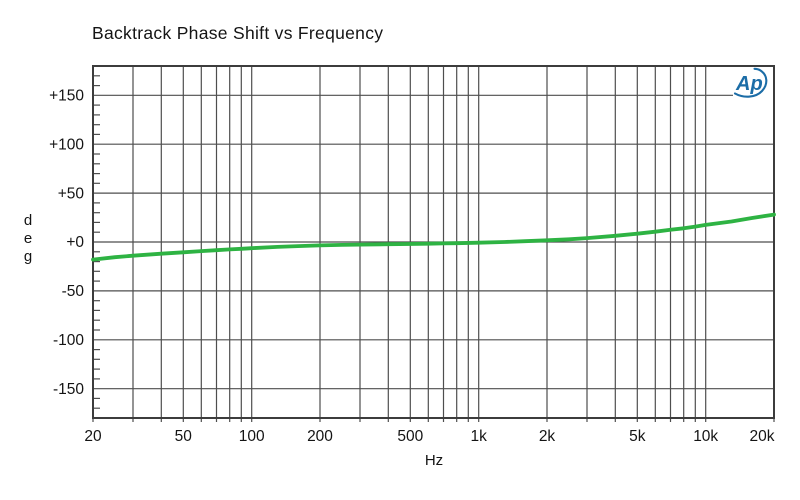  What do you see at coordinates (93, 436) in the screenshot?
I see `svg-text: 20` at bounding box center [93, 436].